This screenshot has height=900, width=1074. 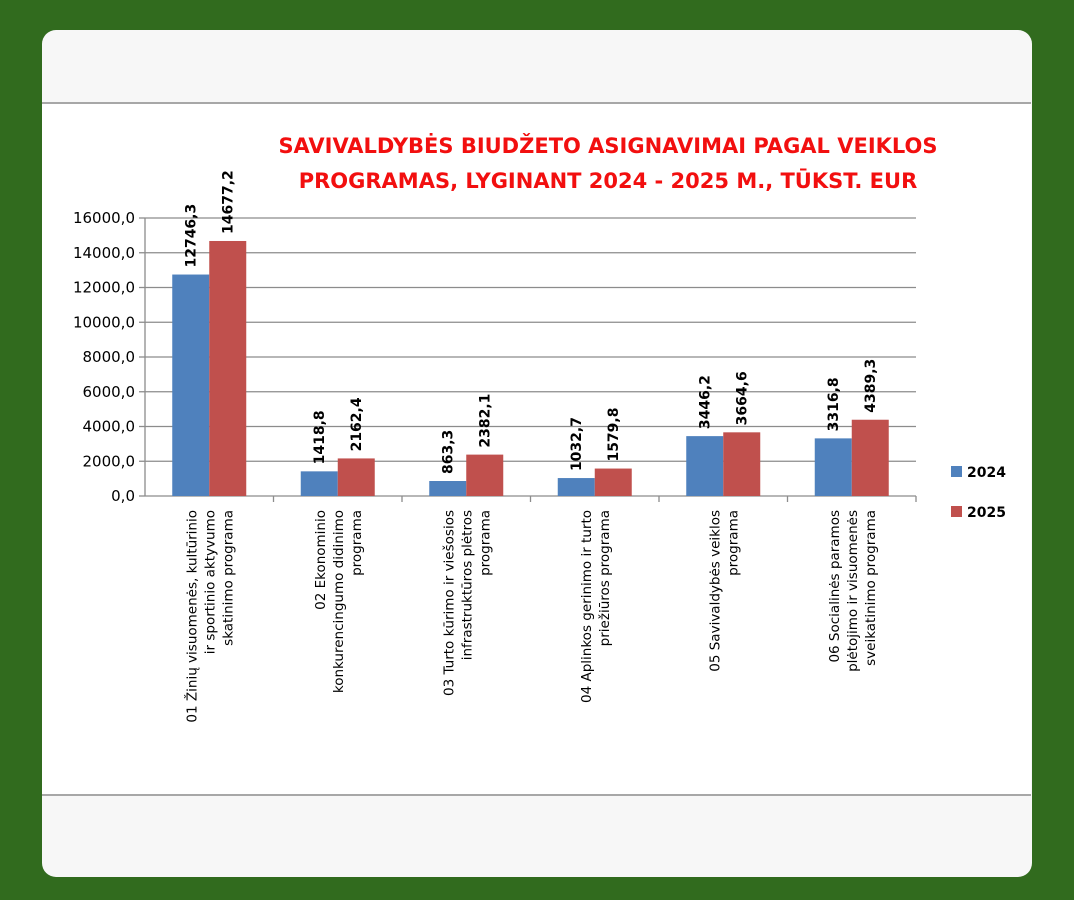 I want to click on category-label: ir sportinio aktyvumo, so click(x=210, y=582).